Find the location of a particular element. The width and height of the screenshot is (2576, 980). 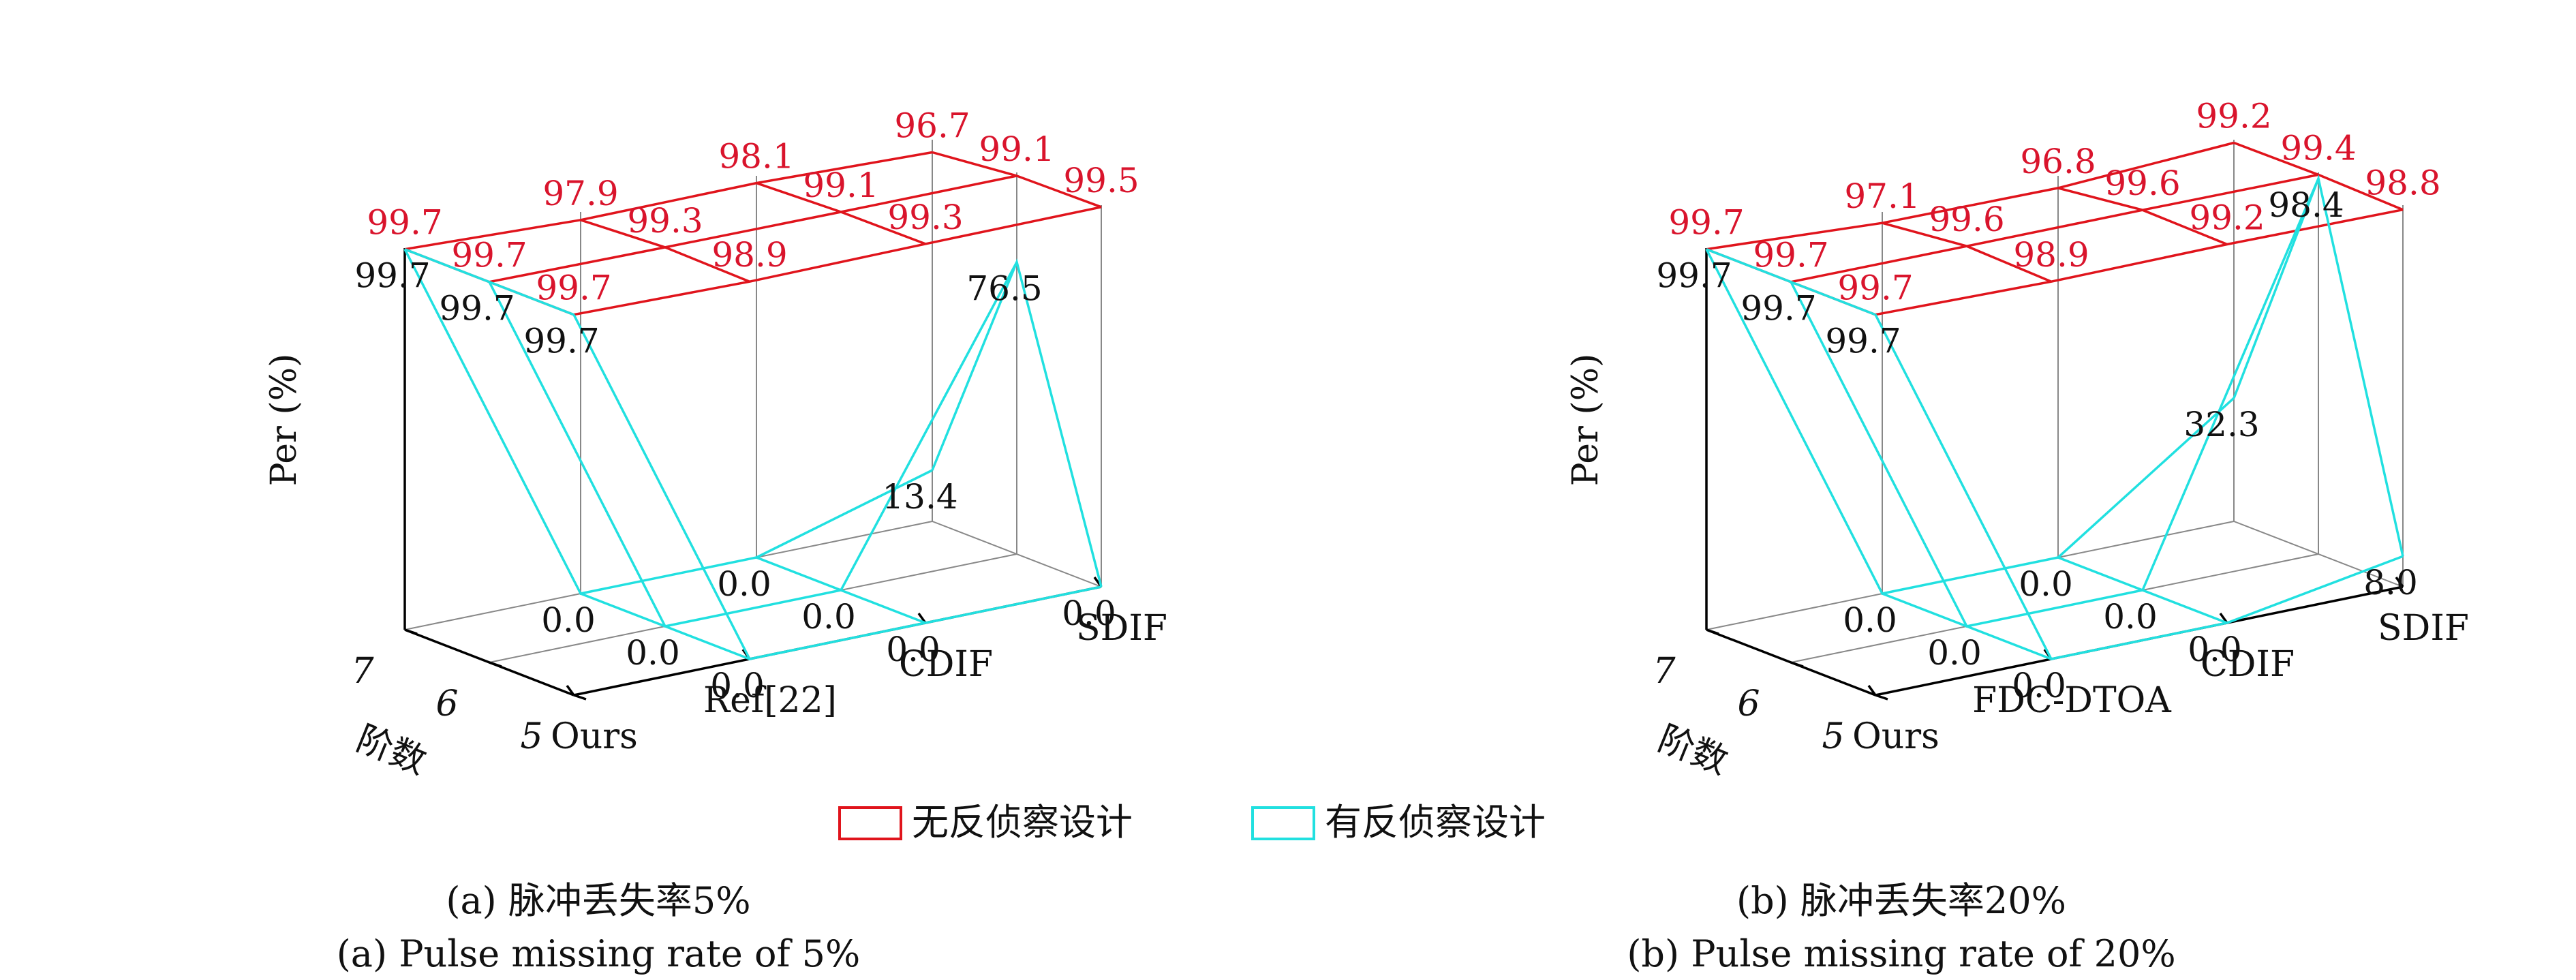

data-label: 96.8 is located at coordinates (2058, 162).